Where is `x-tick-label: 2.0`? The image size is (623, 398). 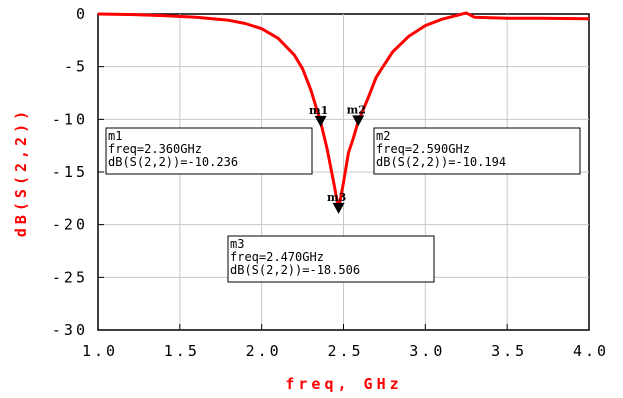 x-tick-label: 2.0 is located at coordinates (264, 351).